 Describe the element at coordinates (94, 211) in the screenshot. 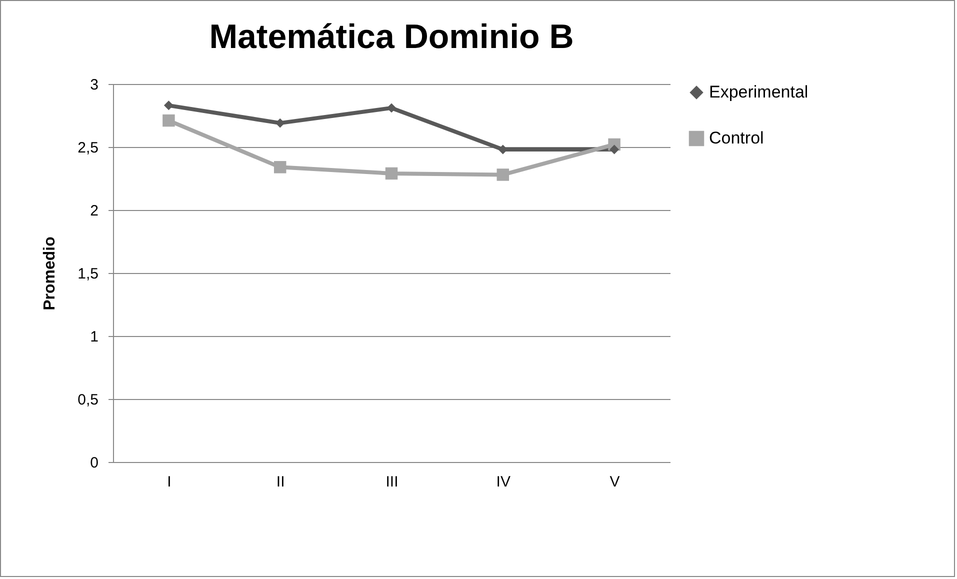

I see `y-tick-label: 2` at that location.